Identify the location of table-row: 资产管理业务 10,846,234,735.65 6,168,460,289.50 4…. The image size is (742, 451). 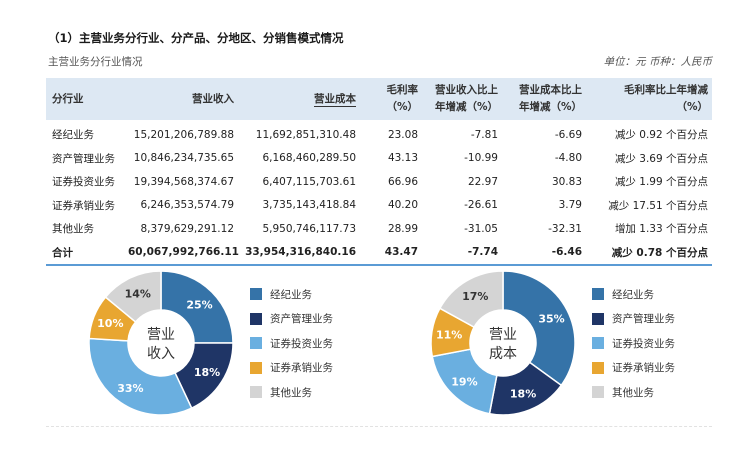
(379, 159).